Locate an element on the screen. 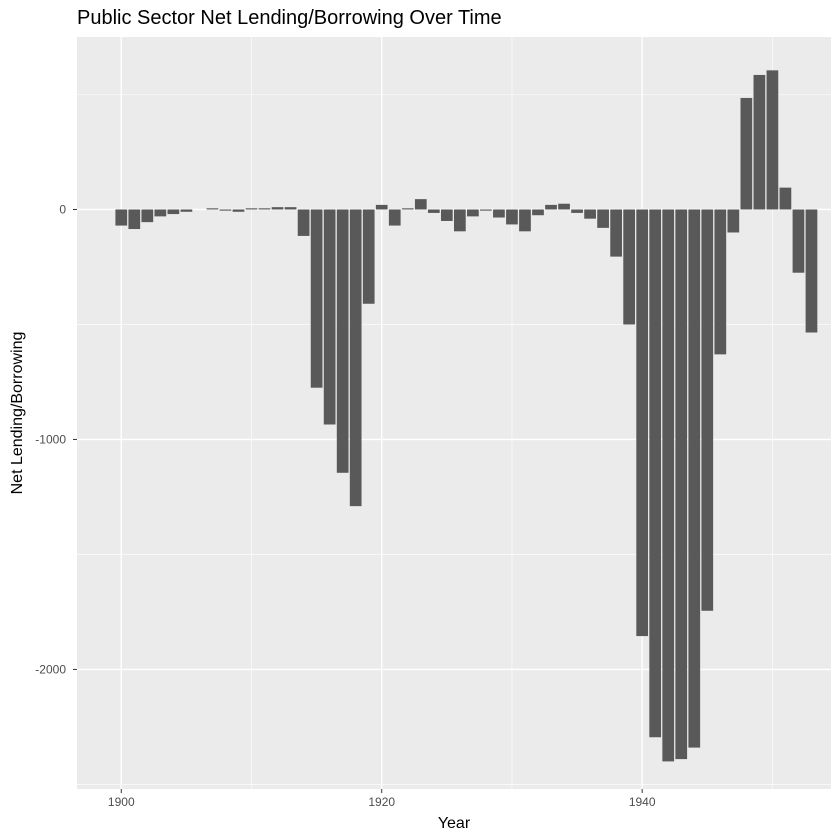 This screenshot has width=840, height=840. x-axis-title: Year is located at coordinates (454, 823).